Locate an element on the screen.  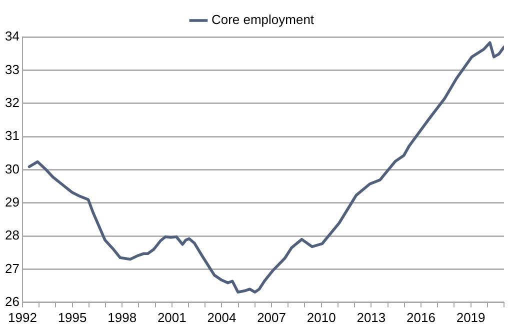
x-tick-label: 2013 is located at coordinates (371, 317).